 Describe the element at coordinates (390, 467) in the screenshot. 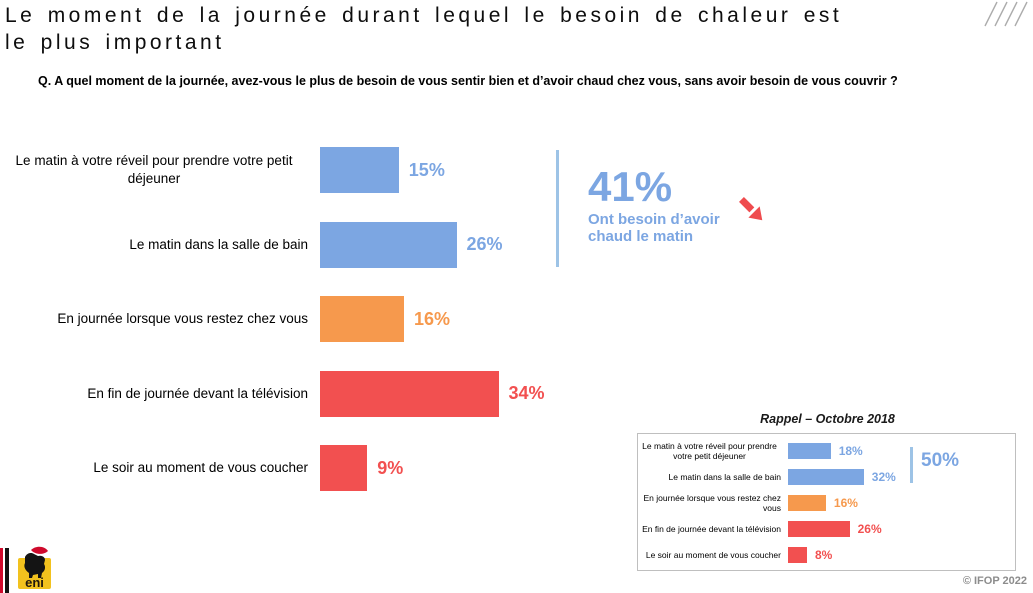

I see `value-label: 9%` at that location.